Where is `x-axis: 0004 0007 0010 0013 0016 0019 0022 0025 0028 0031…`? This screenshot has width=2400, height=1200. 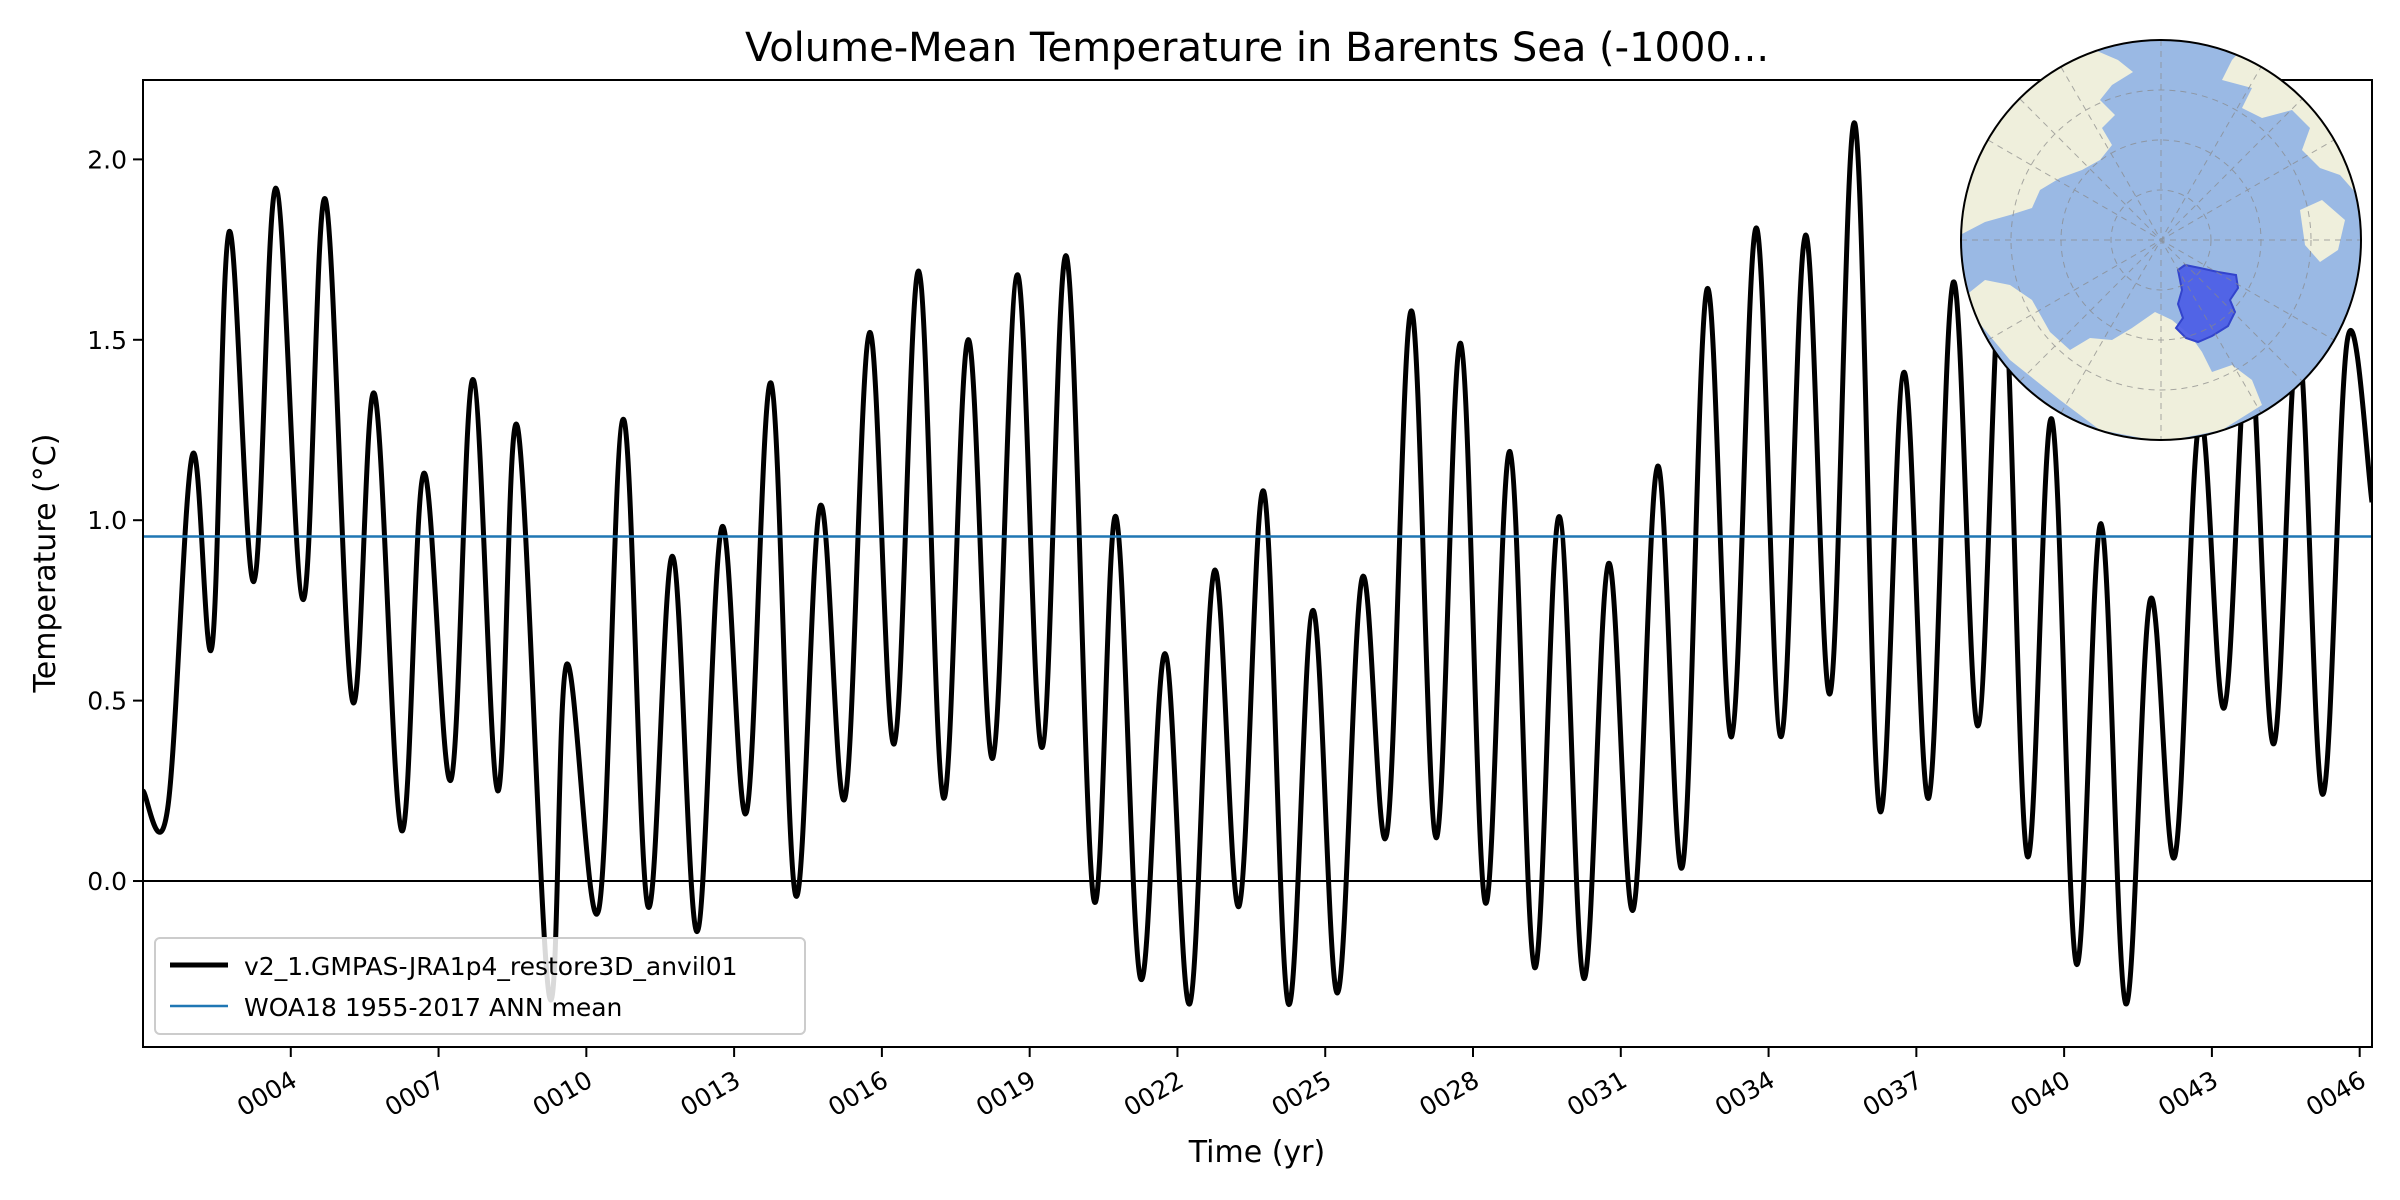
x-axis: 0004 0007 0010 0013 0016 0019 0022 0025 0028 0031… is located at coordinates (1301, 1084).